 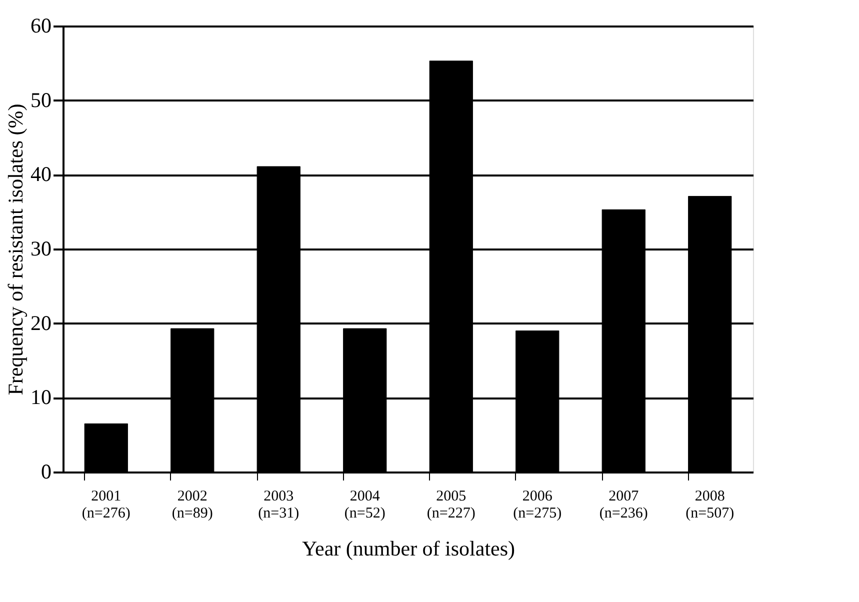 What do you see at coordinates (537, 505) in the screenshot?
I see `x-tick-label: 2006 (n=275)` at bounding box center [537, 505].